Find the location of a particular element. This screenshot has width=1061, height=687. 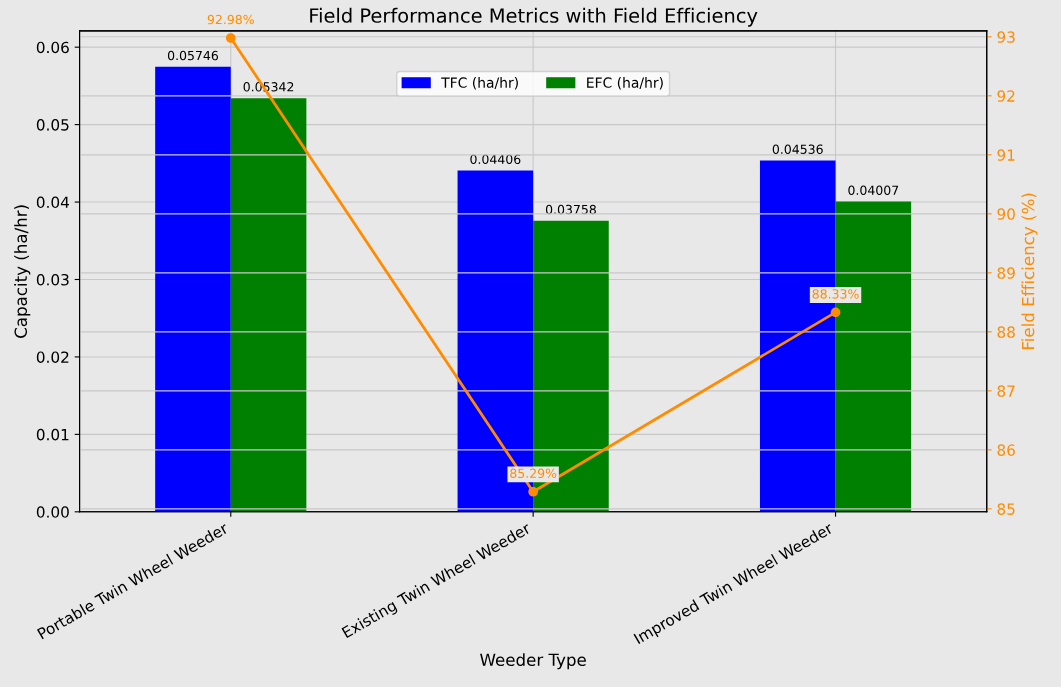

data-label: 85.29% is located at coordinates (533, 473).